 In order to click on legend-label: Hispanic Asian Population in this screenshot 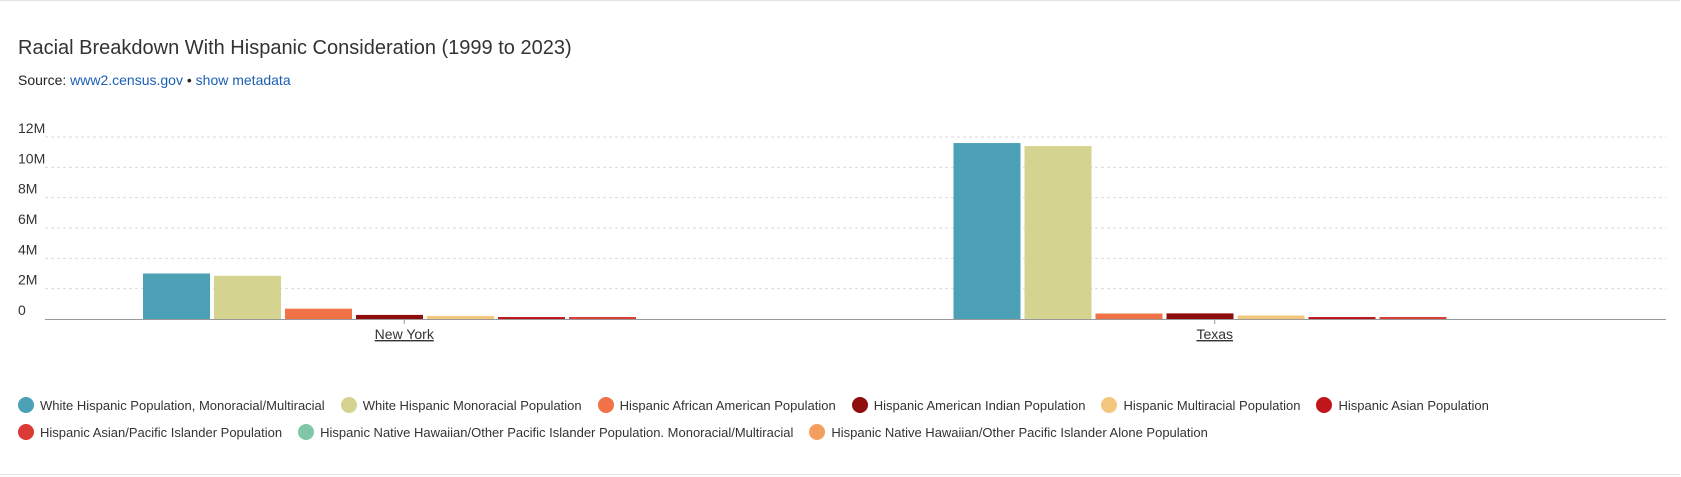, I will do `click(1413, 405)`.